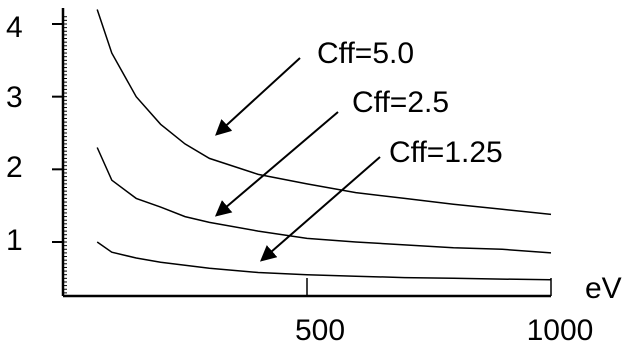  I want to click on y-minor-ticks, so click(65, 155).